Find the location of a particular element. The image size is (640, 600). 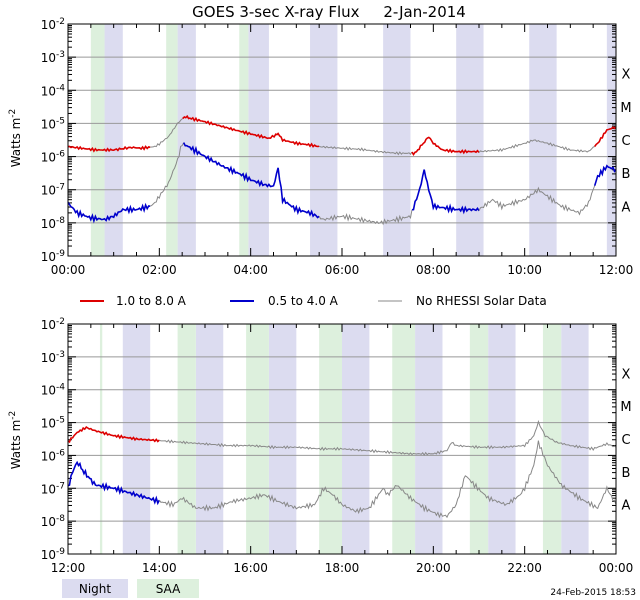

x-tick-label: 16:00 is located at coordinates (250, 568).